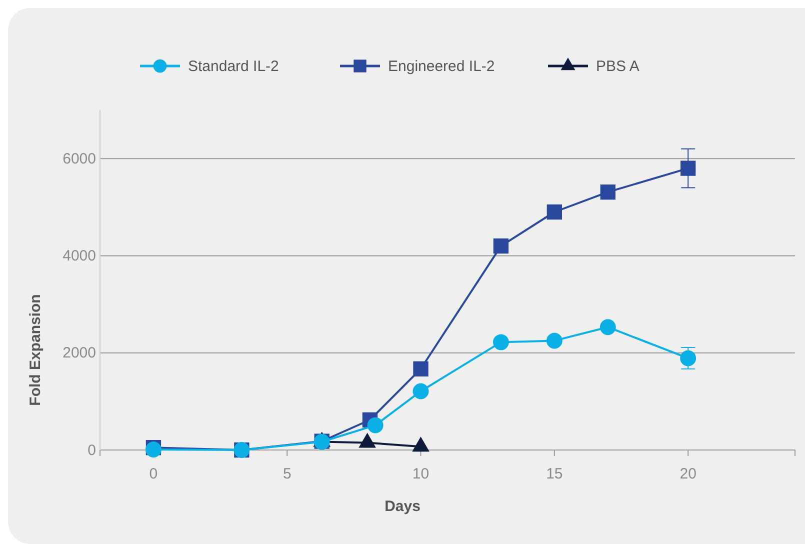 This screenshot has height=546, width=805. Describe the element at coordinates (287, 474) in the screenshot. I see `x-tick-label: 5` at that location.